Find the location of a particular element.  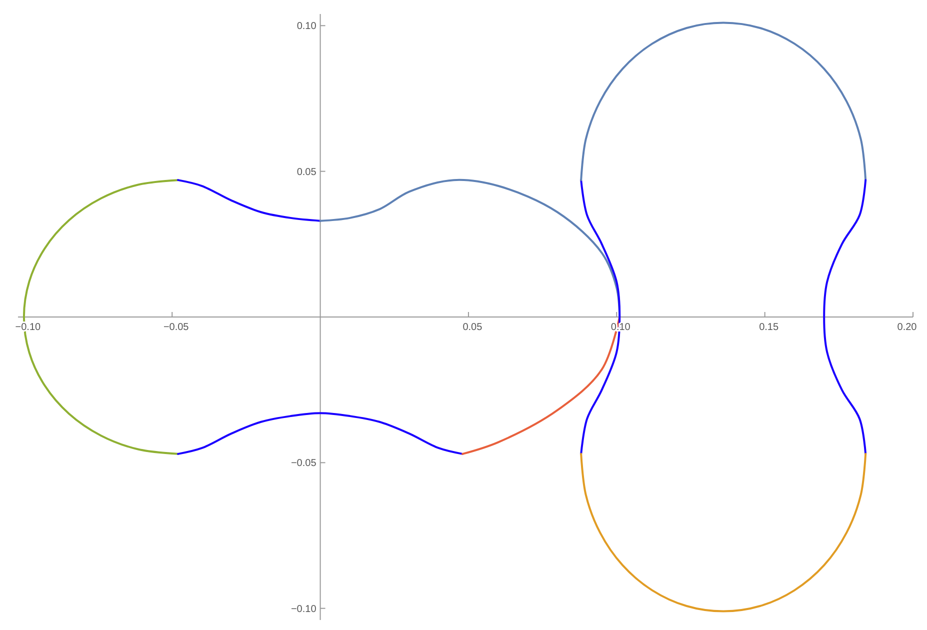

x-tick-label: 0.05 is located at coordinates (472, 327).